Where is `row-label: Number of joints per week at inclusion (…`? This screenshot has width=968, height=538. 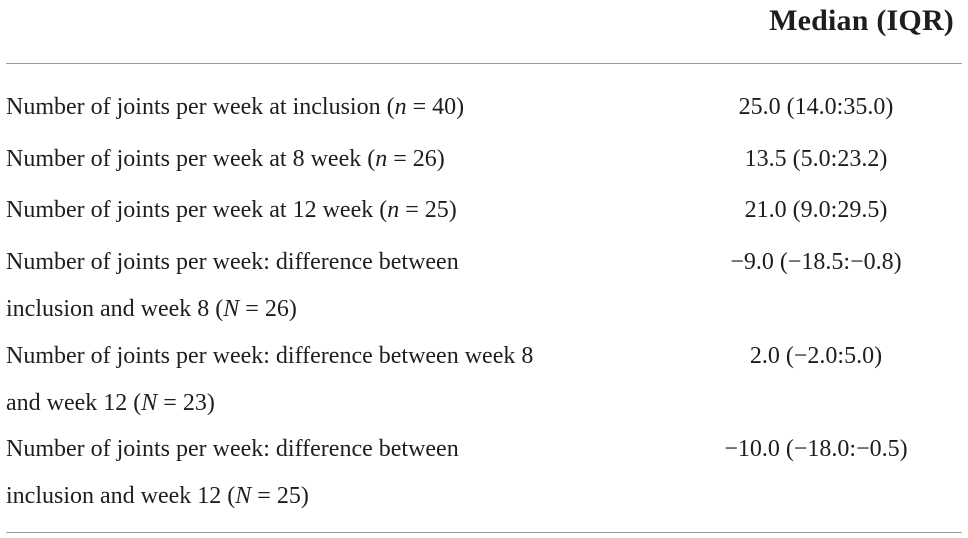
row-label: Number of joints per week at inclusion (… is located at coordinates (235, 107).